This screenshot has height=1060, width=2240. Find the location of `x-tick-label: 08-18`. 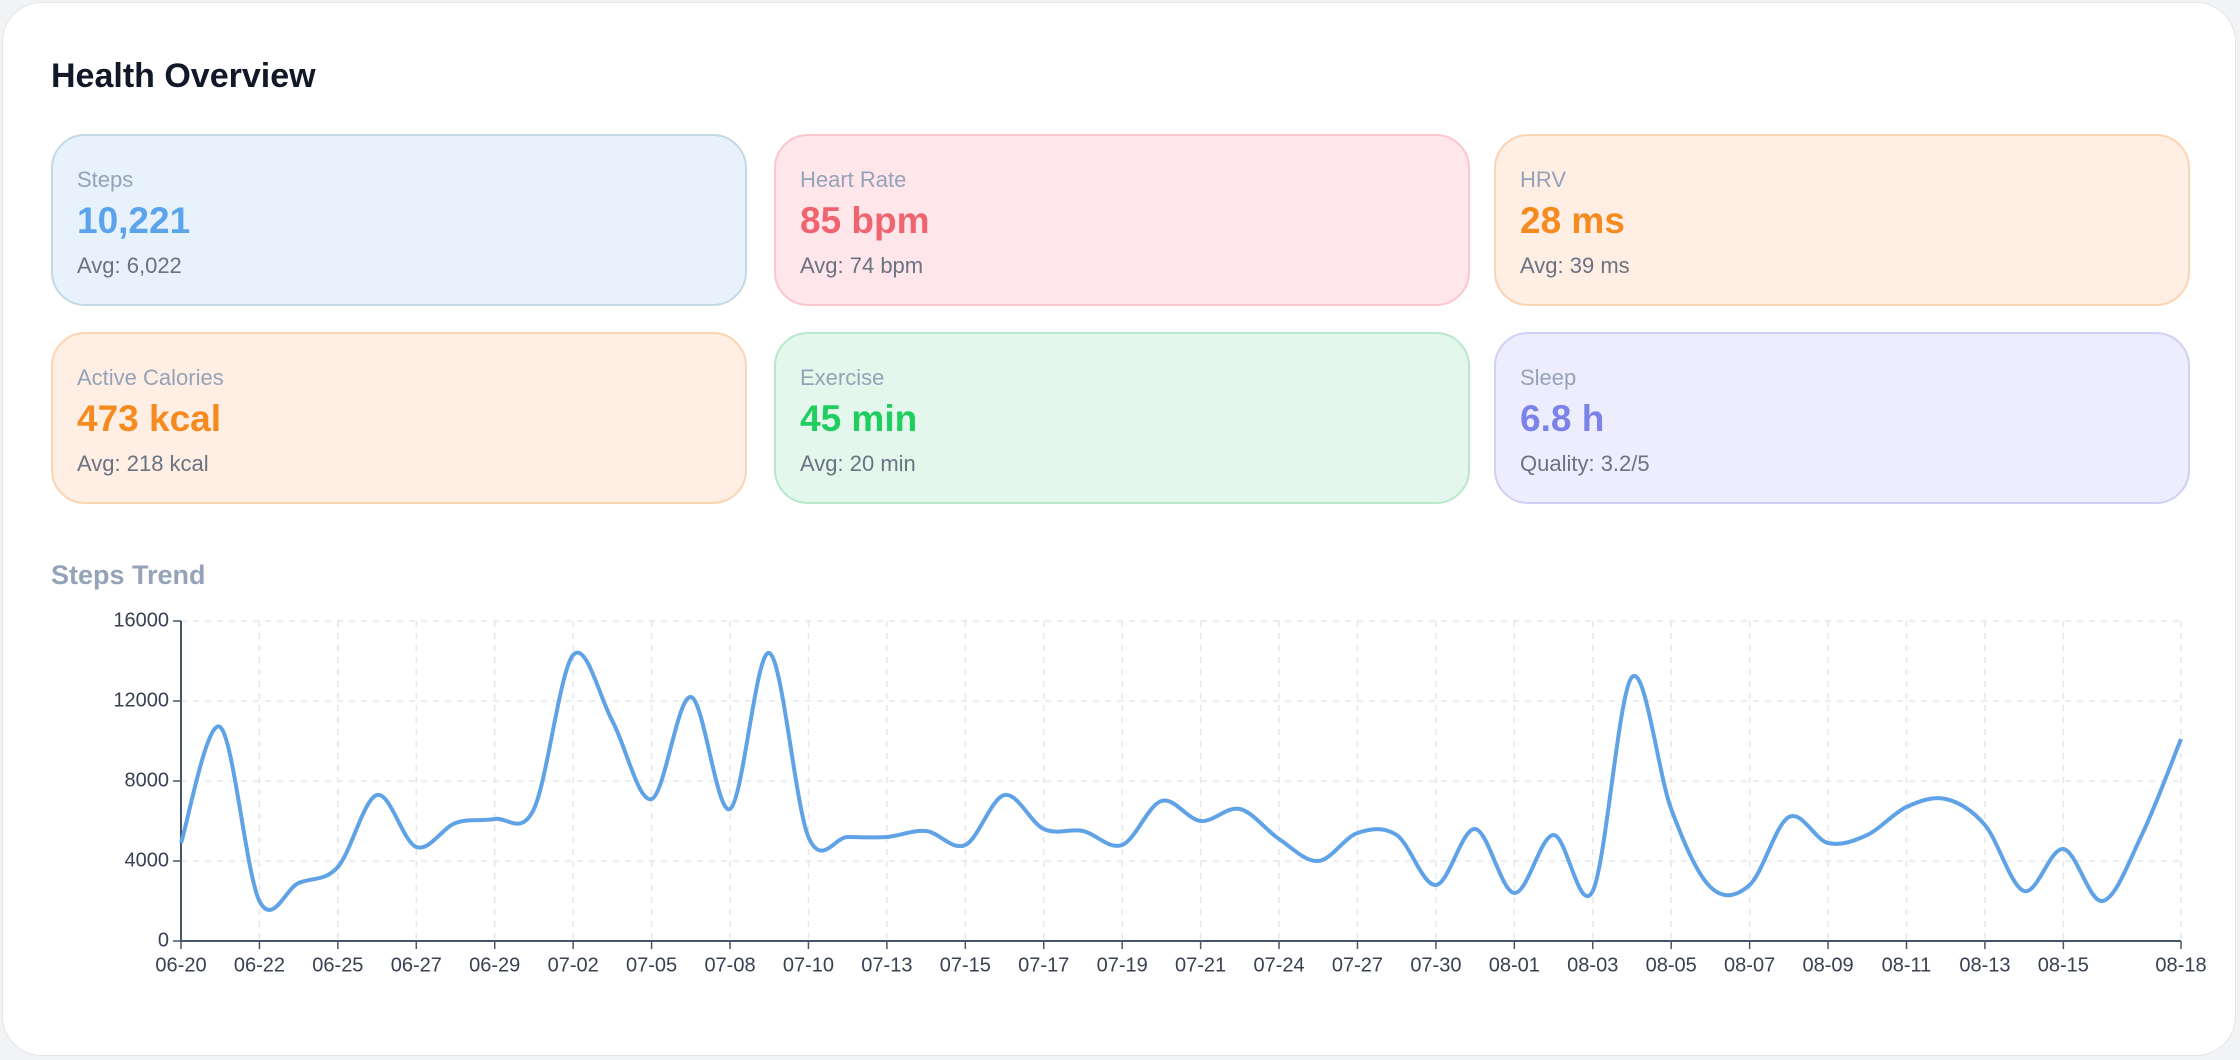

x-tick-label: 08-18 is located at coordinates (2180, 965).